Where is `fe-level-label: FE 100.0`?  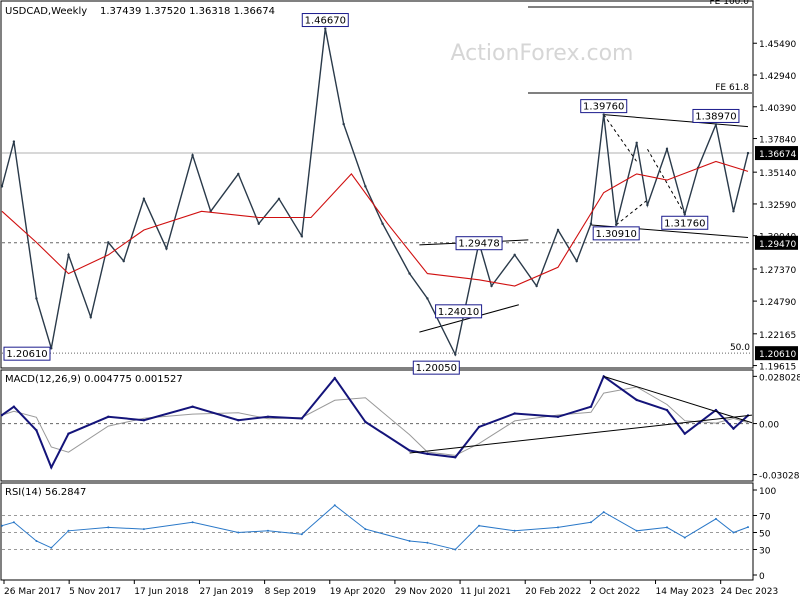
fe-level-label: FE 100.0 is located at coordinates (730, 3).